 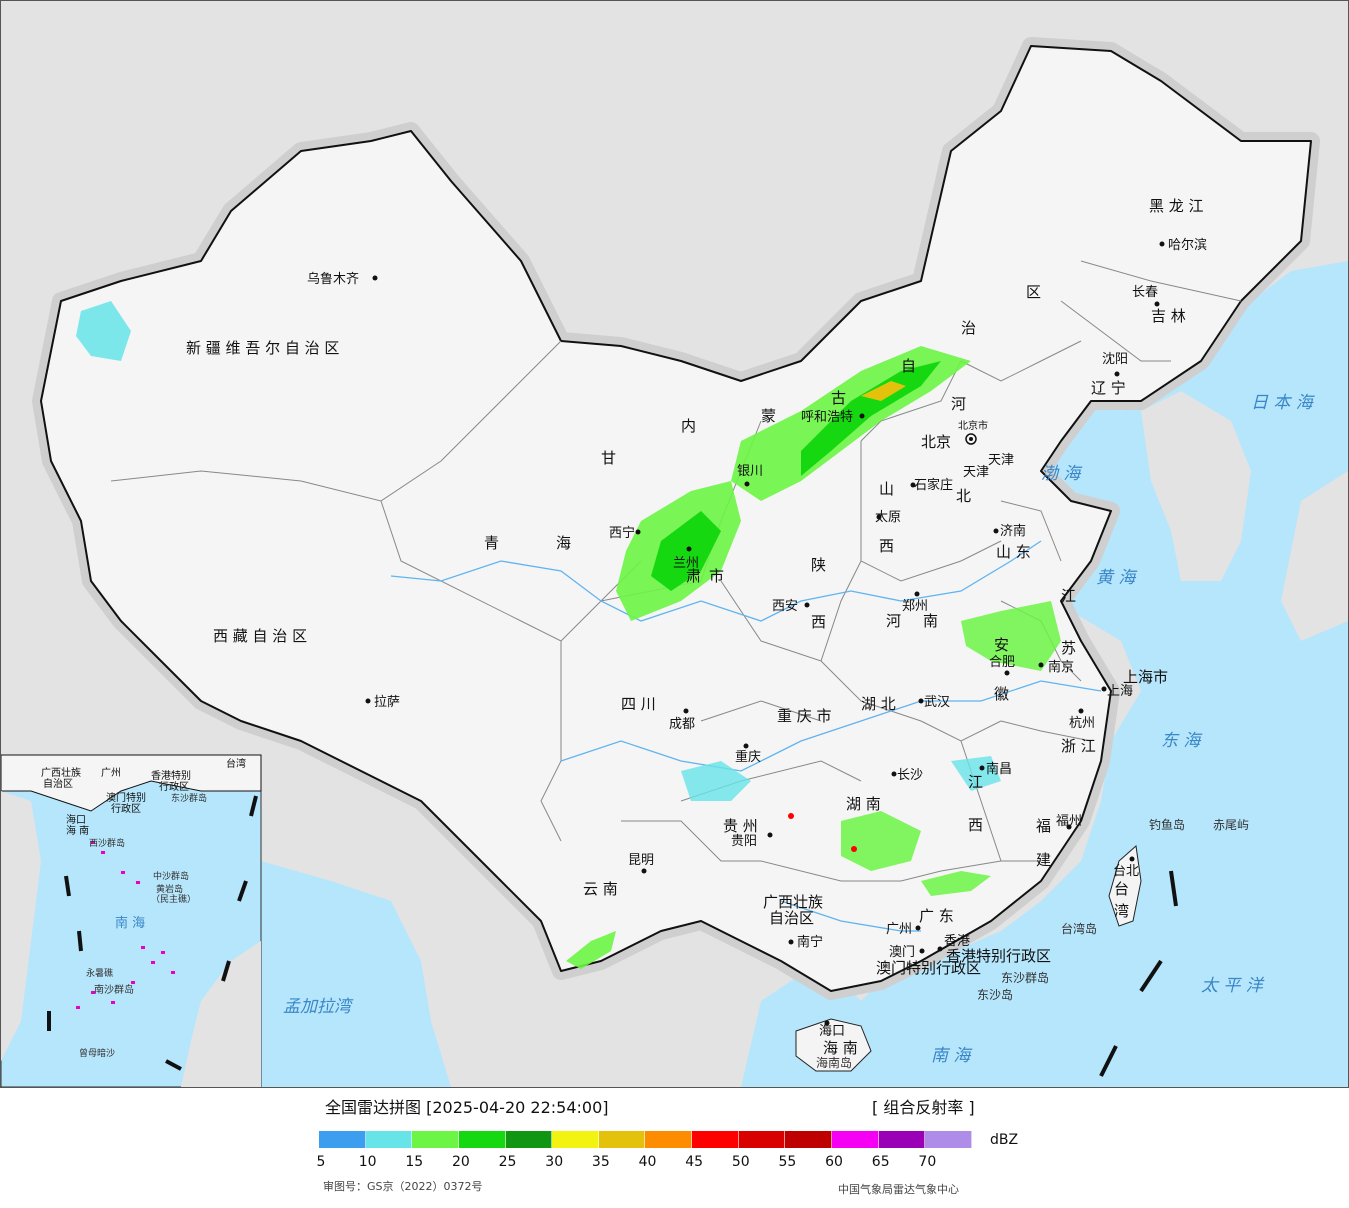 What do you see at coordinates (834, 1062) in the screenshot?
I see `island-hainandao: 海南岛` at bounding box center [834, 1062].